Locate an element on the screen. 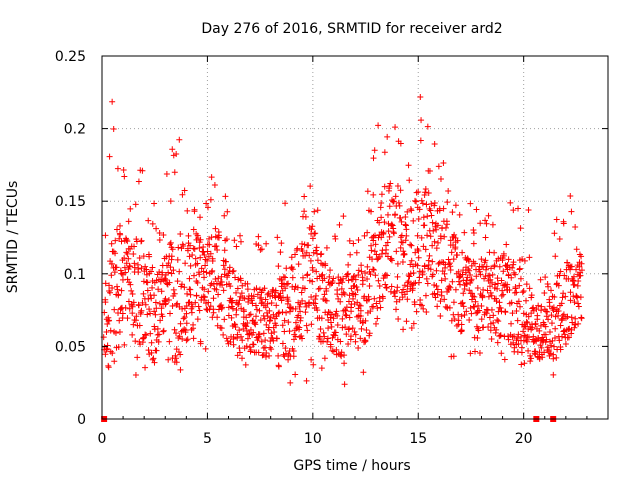  x-tick-label: 20 is located at coordinates (524, 439).